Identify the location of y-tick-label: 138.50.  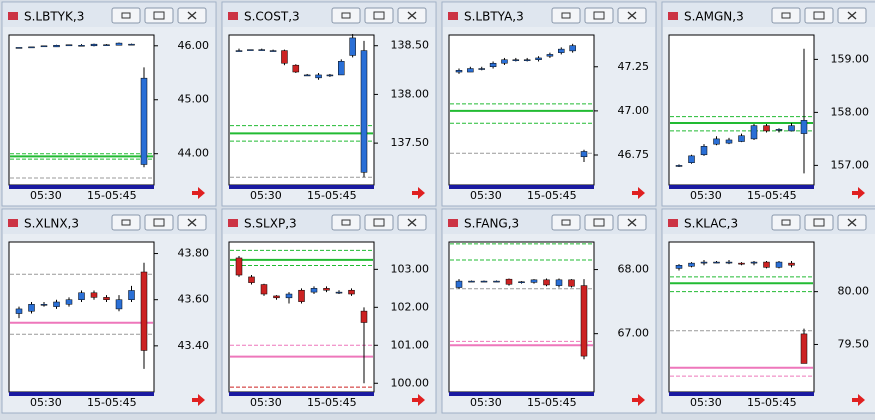
(410, 45).